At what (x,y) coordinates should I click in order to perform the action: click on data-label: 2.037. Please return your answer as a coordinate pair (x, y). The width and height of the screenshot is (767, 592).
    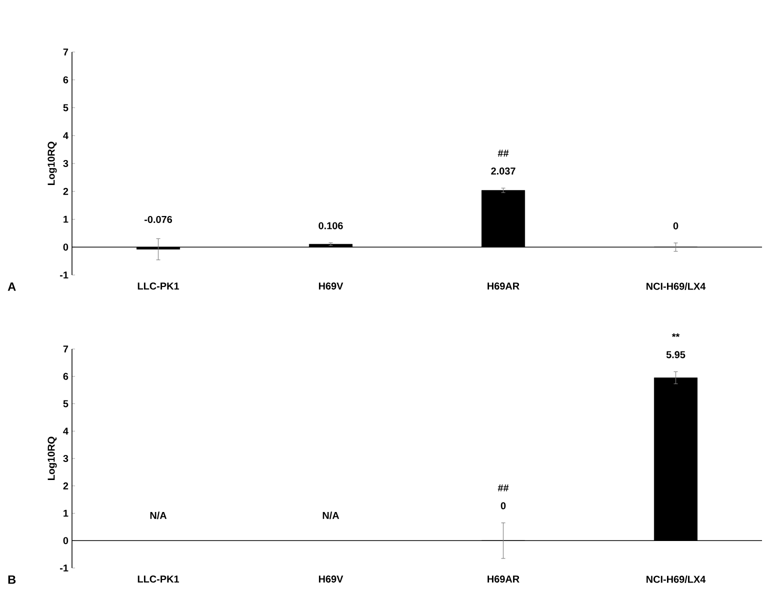
    Looking at the image, I should click on (503, 171).